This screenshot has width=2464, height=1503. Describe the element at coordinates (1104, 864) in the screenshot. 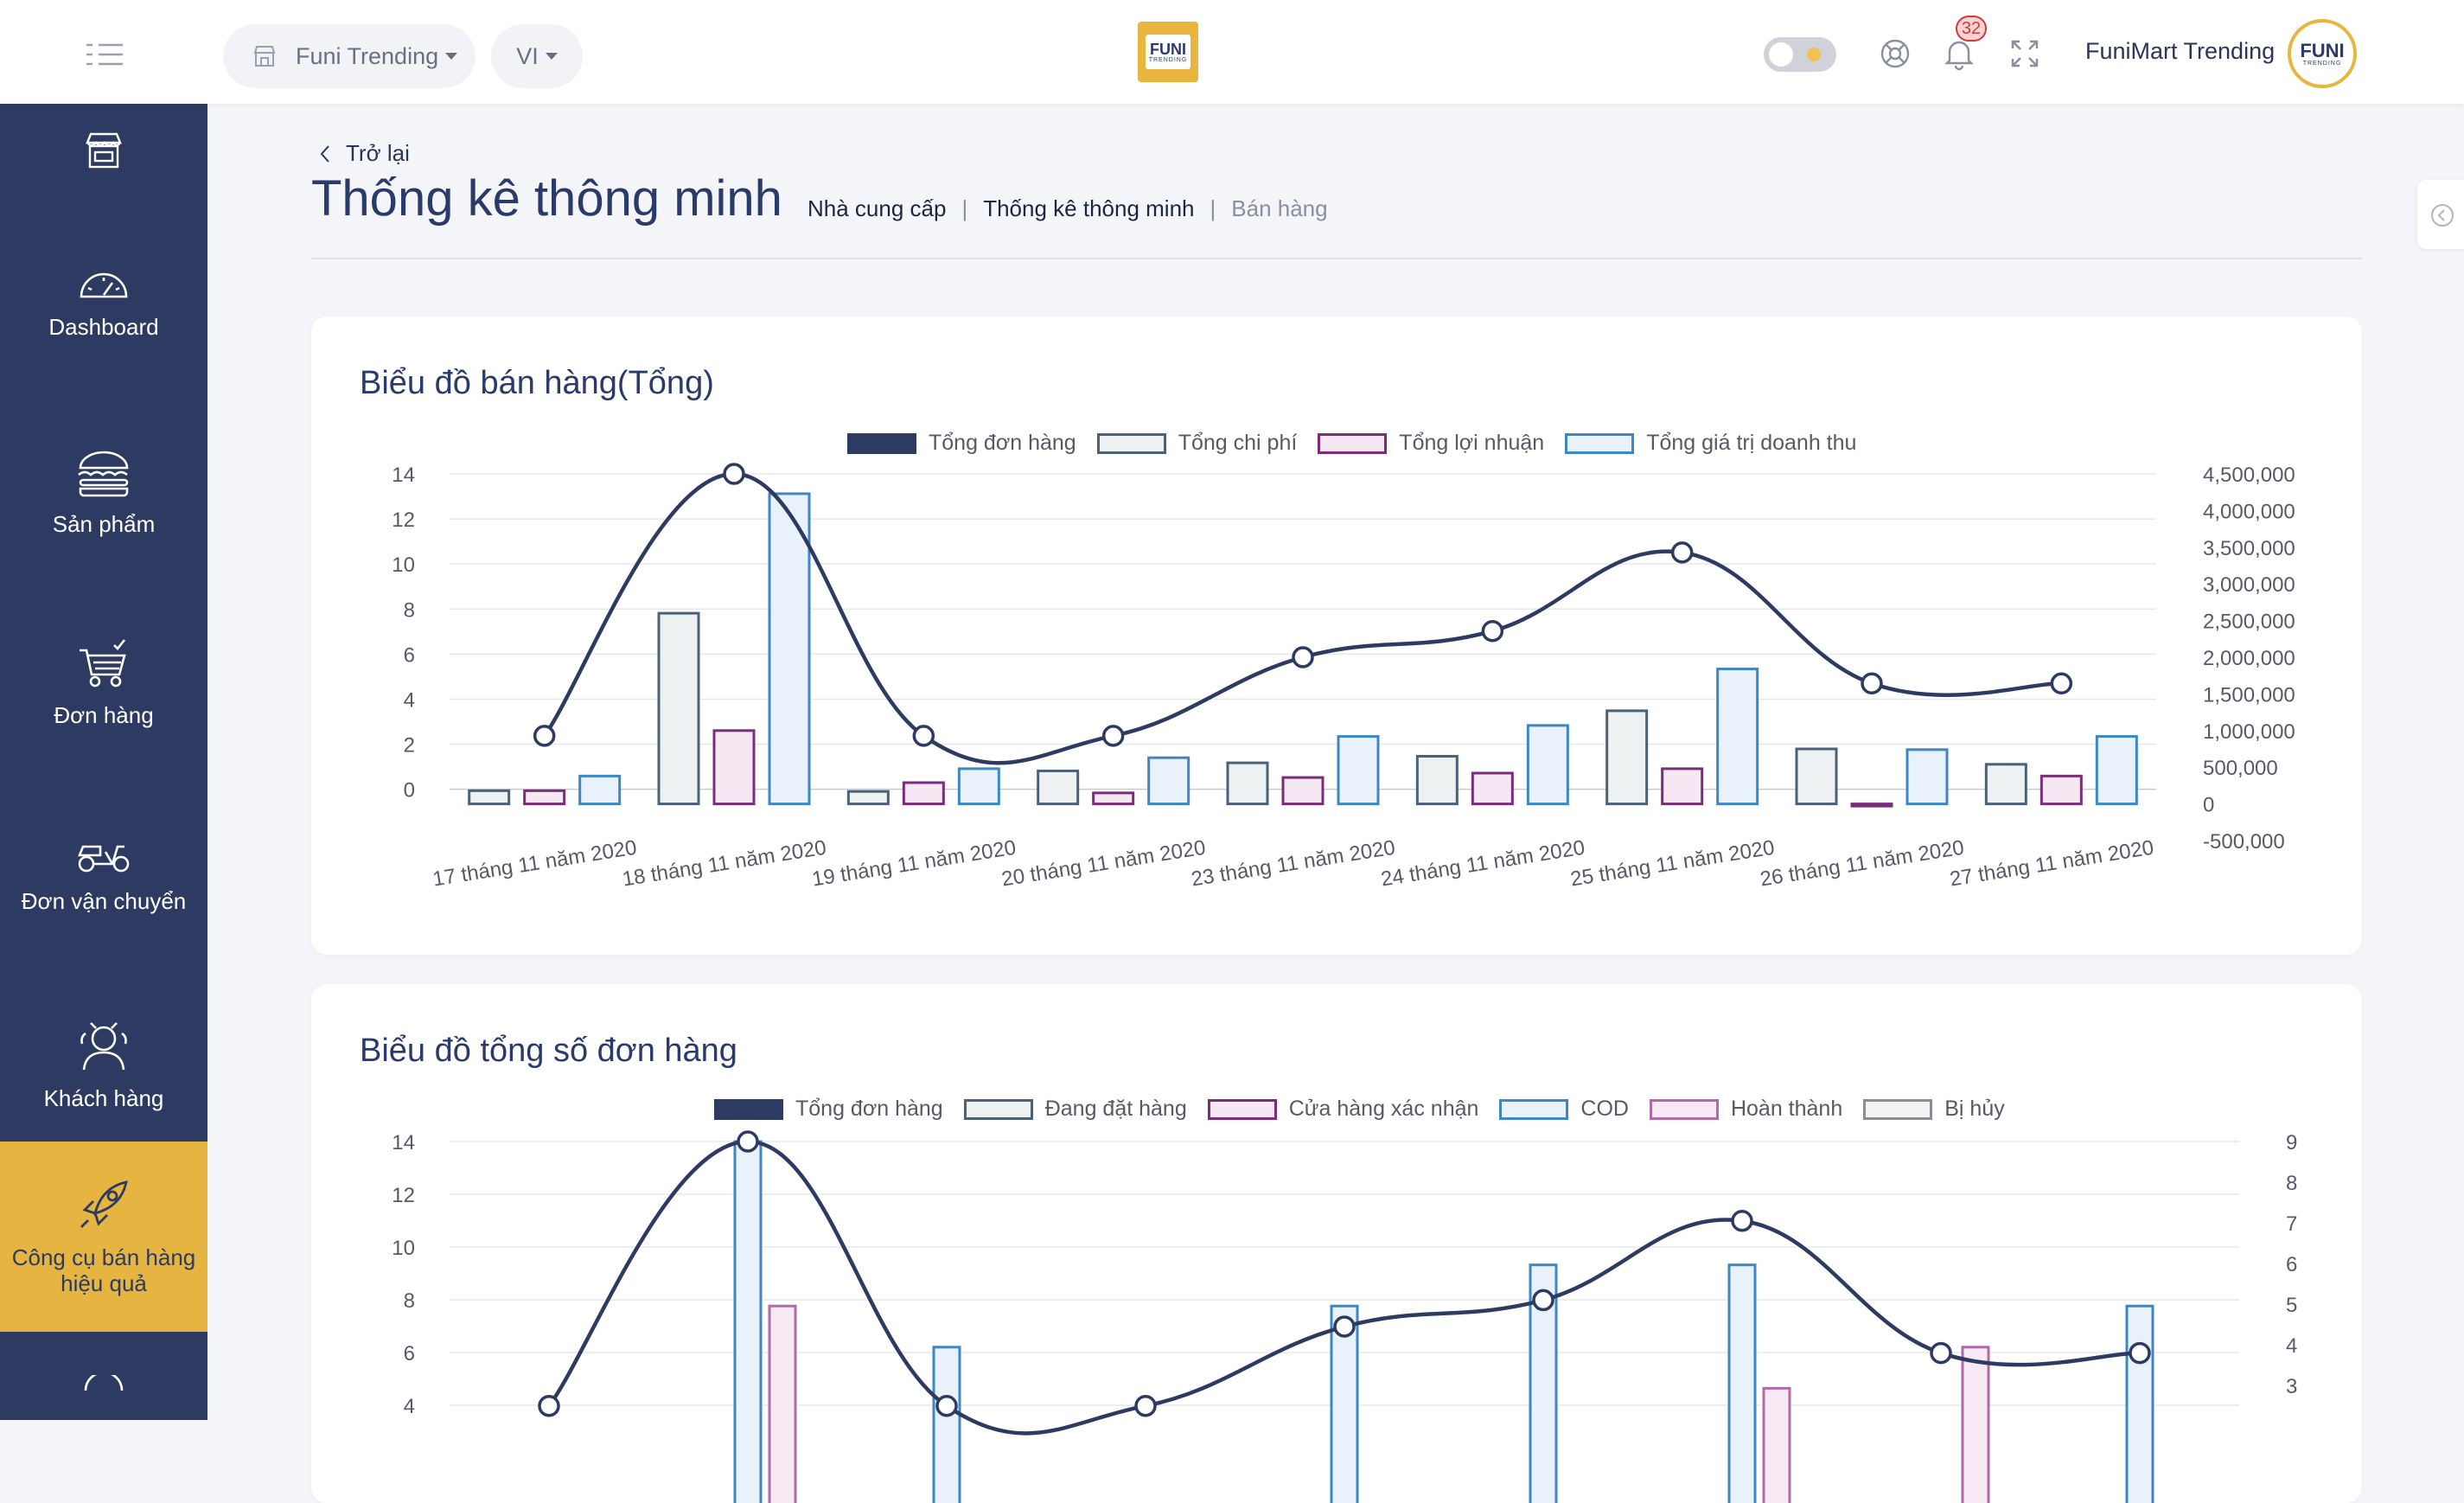

I see `x-tick-label: 20 tháng 11 năm 2020` at that location.